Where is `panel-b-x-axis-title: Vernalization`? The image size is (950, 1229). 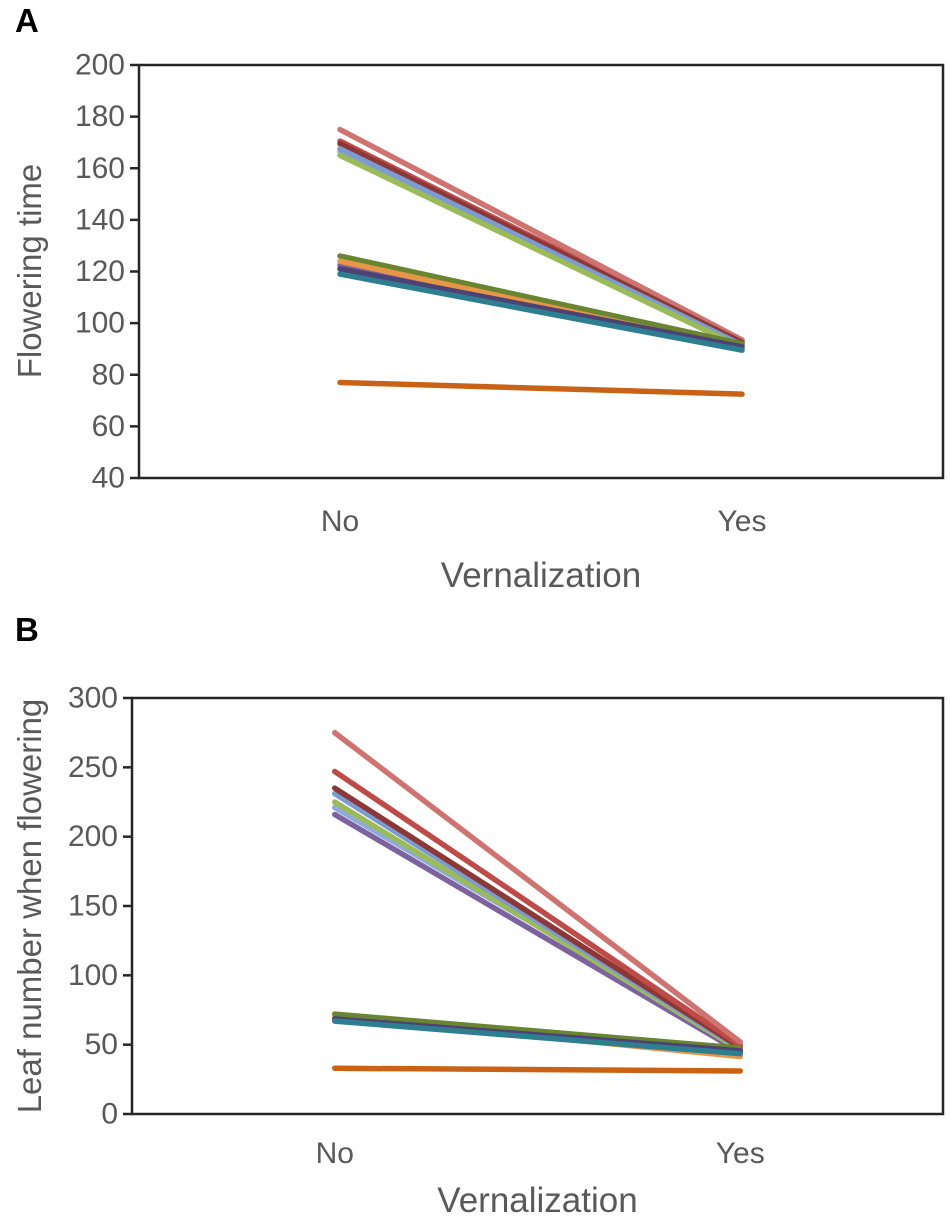 panel-b-x-axis-title: Vernalization is located at coordinates (537, 1200).